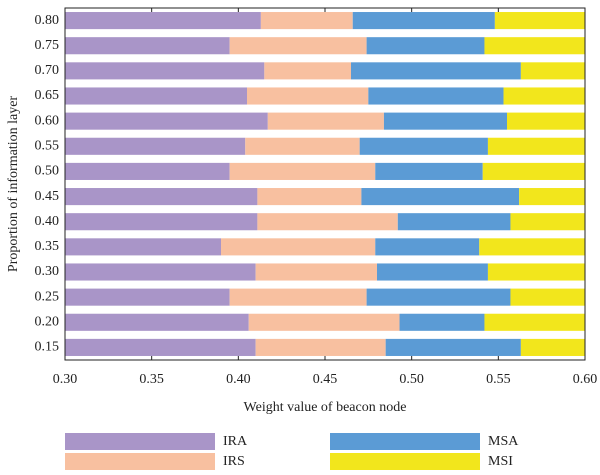 Image resolution: width=600 pixels, height=475 pixels. What do you see at coordinates (65, 379) in the screenshot?
I see `x-tick-label: 0.30` at bounding box center [65, 379].